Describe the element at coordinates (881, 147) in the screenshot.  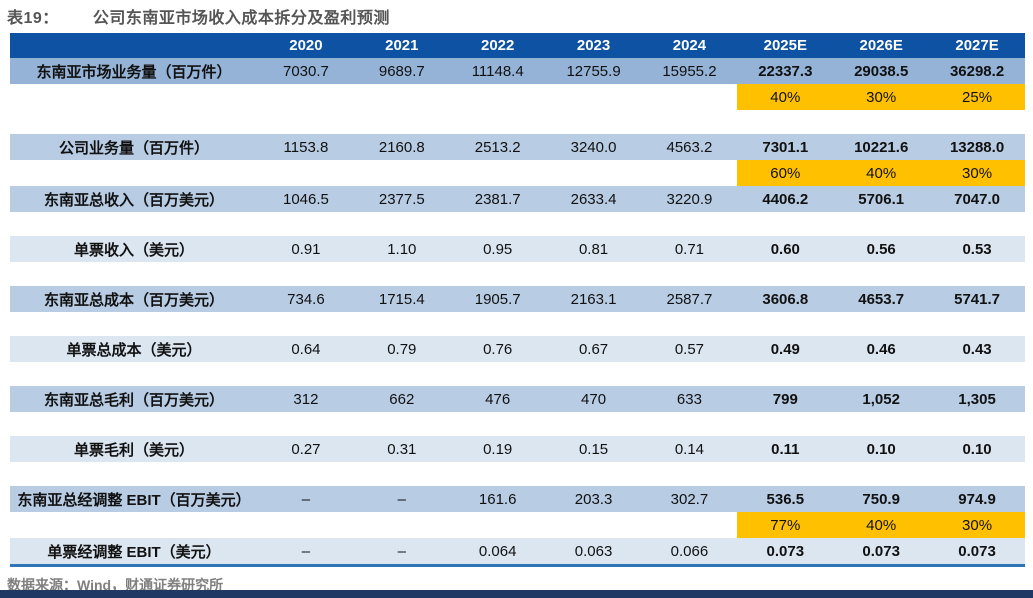
I see `data-cell: 10221.6` at that location.